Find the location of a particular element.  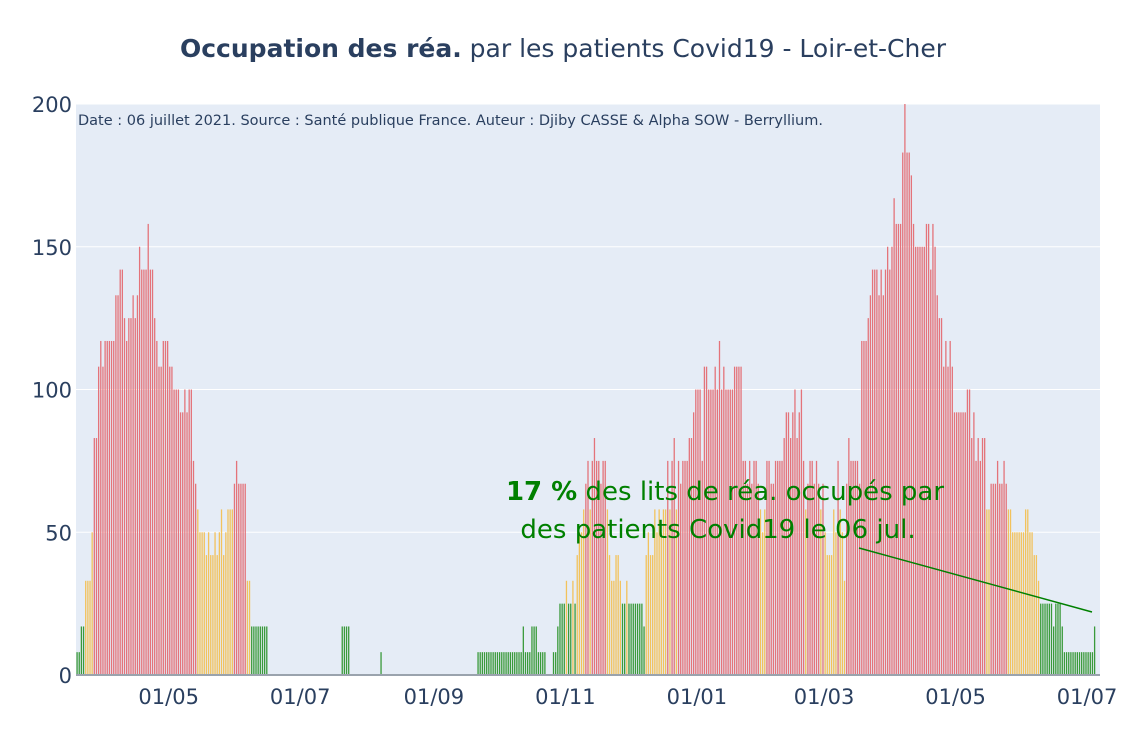

x-tick-label: 01/11 is located at coordinates (565, 697).